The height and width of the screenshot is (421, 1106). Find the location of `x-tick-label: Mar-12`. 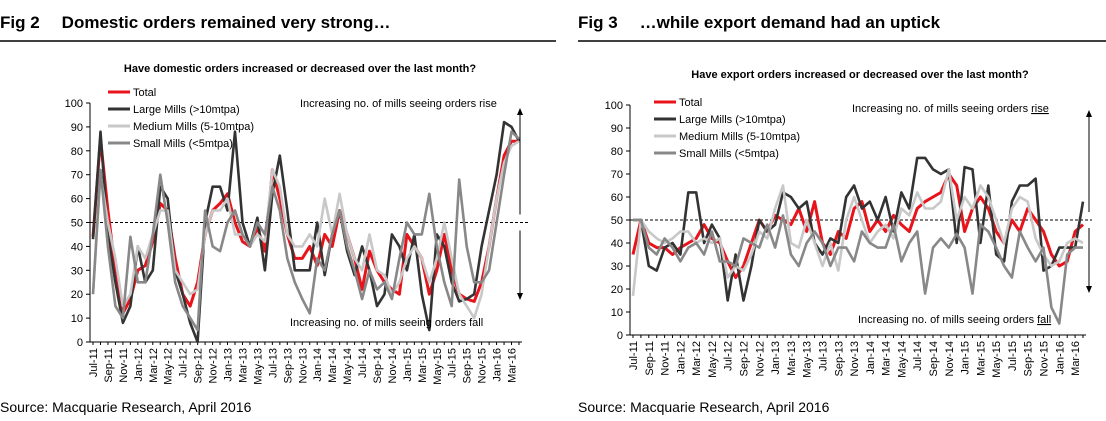

x-tick-label: Mar-12 is located at coordinates (154, 365).